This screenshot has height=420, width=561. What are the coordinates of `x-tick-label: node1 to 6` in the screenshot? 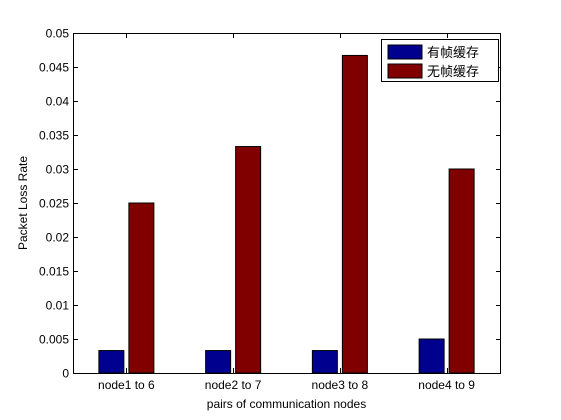 It's located at (126, 385).